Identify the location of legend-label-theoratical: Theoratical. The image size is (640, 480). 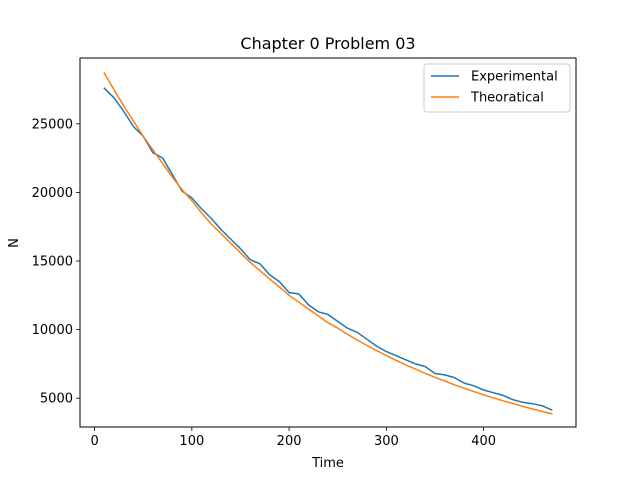
(507, 98).